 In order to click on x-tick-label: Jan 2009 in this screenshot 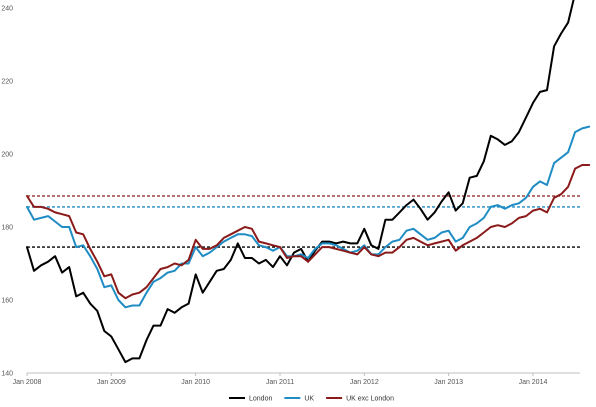, I will do `click(111, 382)`.